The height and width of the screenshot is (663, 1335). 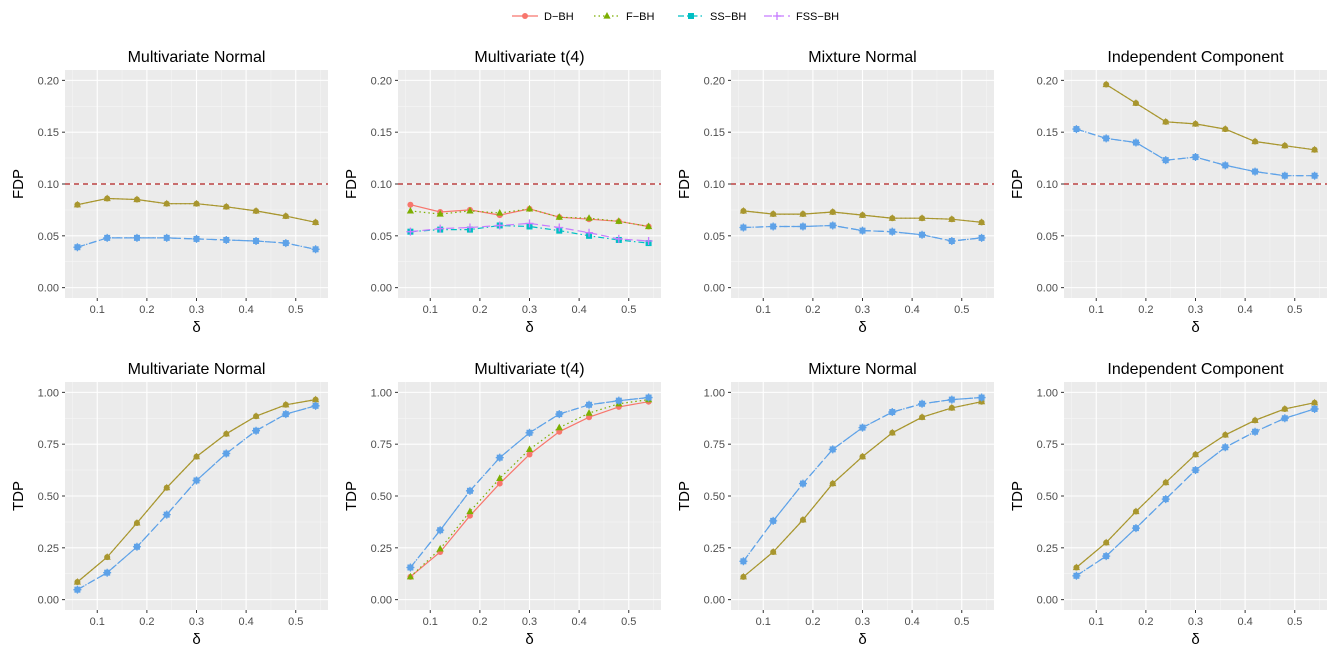 I want to click on tick-label-x: 0.2, so click(x=1145, y=622).